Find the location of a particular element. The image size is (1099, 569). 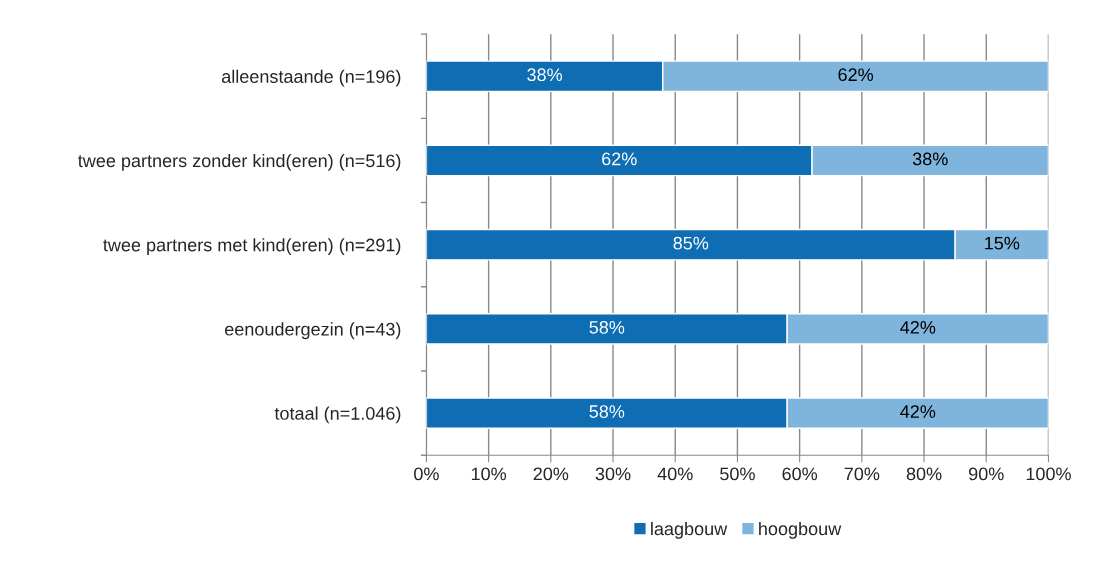

y-tick-label: twee partners zonder kind(eren) (n=516) is located at coordinates (239, 162).